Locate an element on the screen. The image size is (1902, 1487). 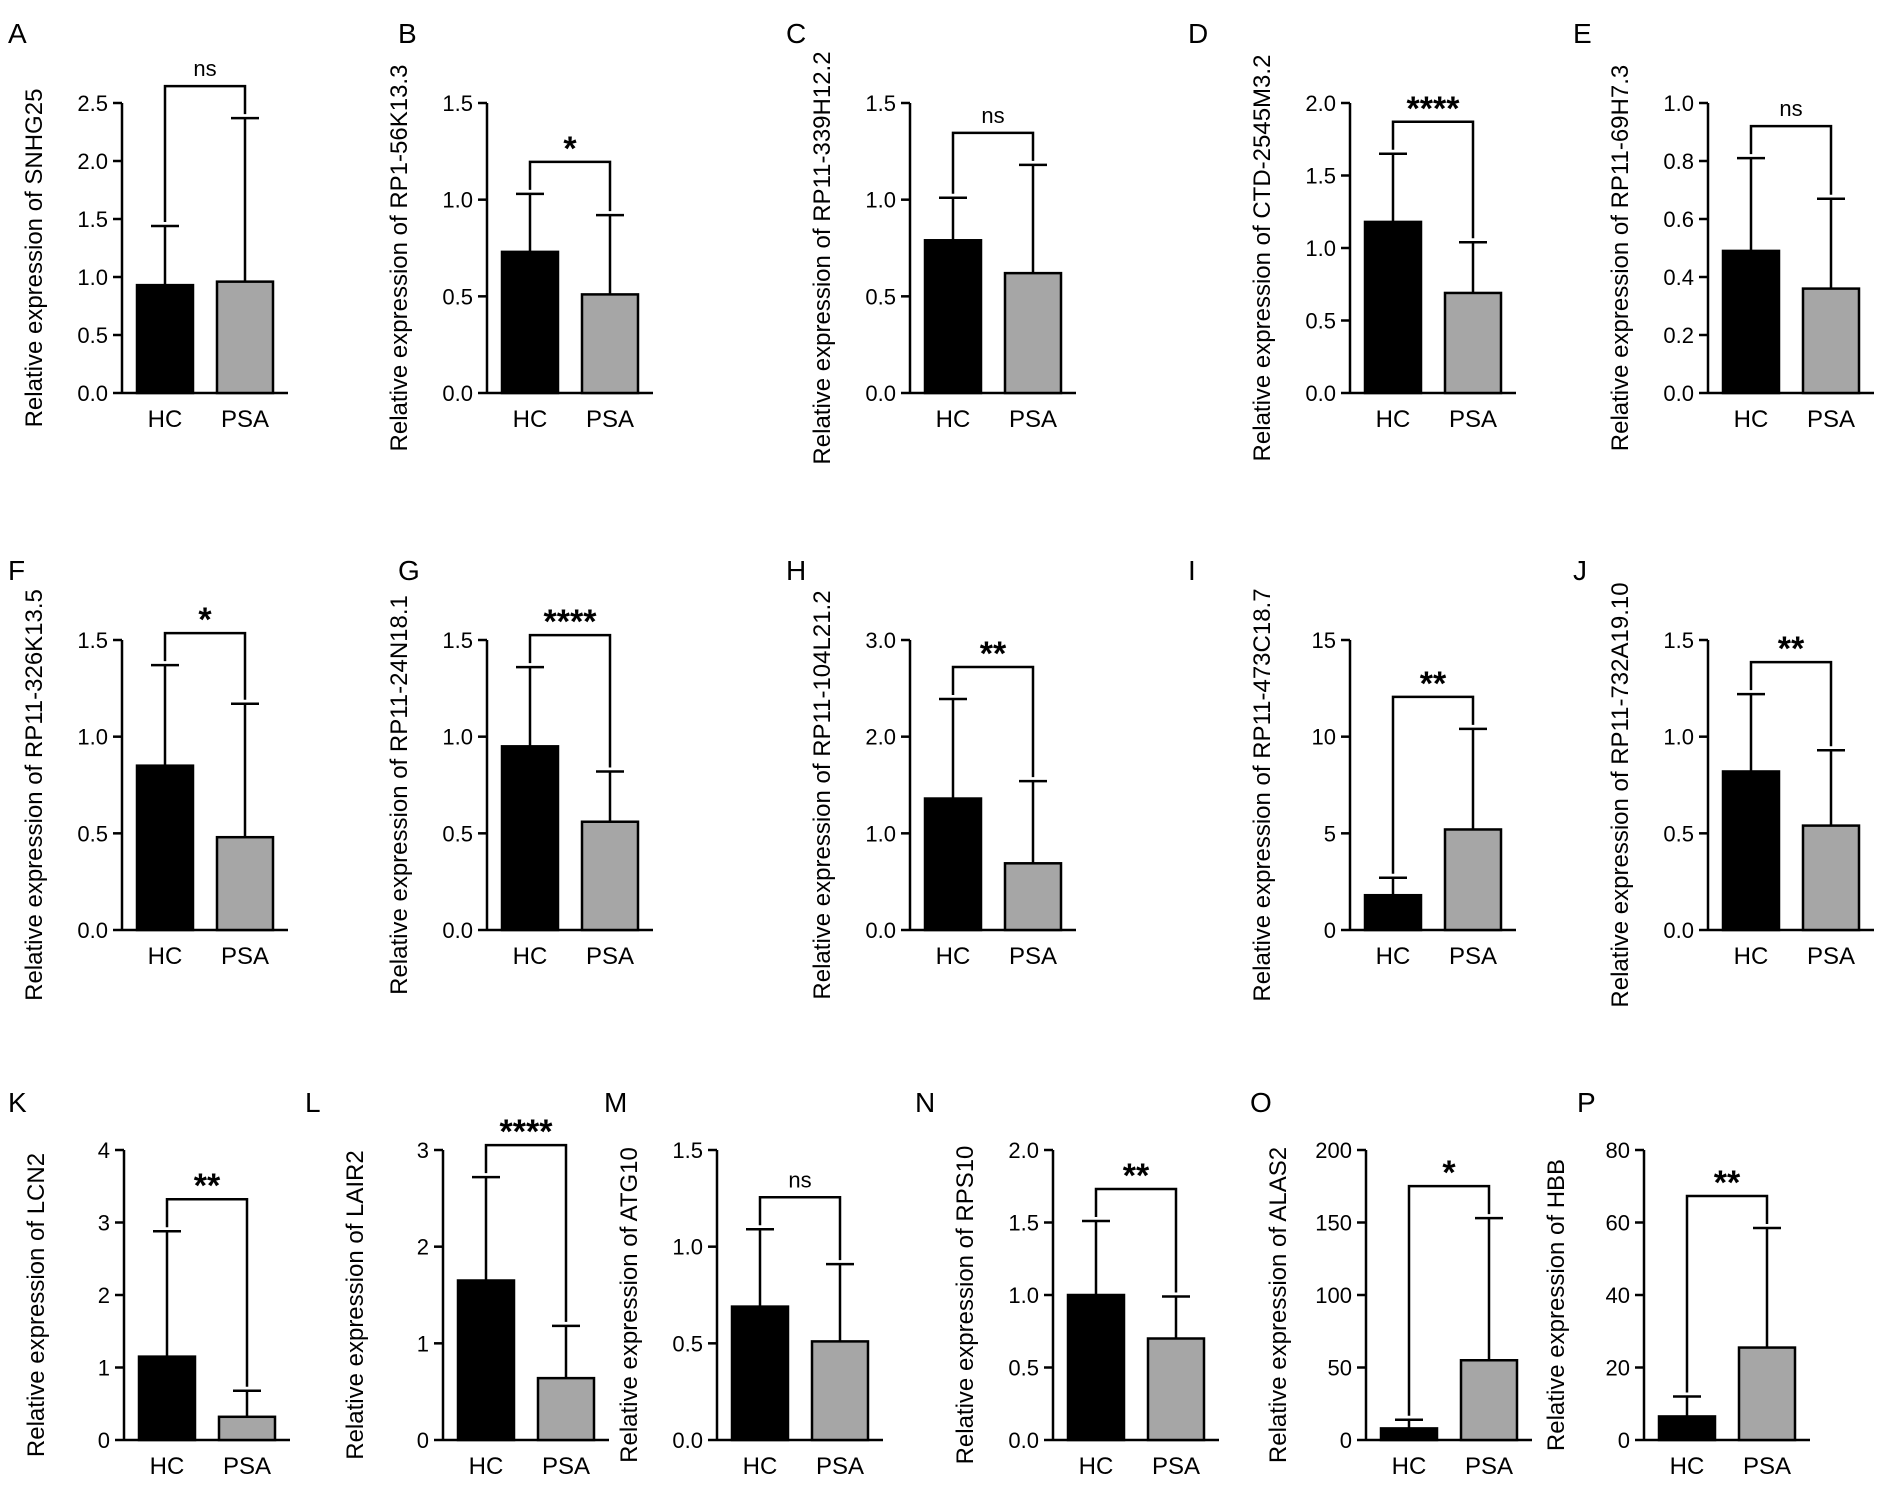
panel-label: J is located at coordinates (1580, 570).